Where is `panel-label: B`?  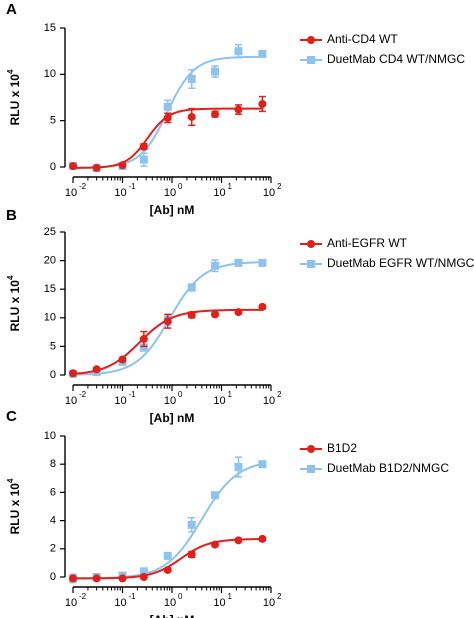
panel-label: B is located at coordinates (11, 215).